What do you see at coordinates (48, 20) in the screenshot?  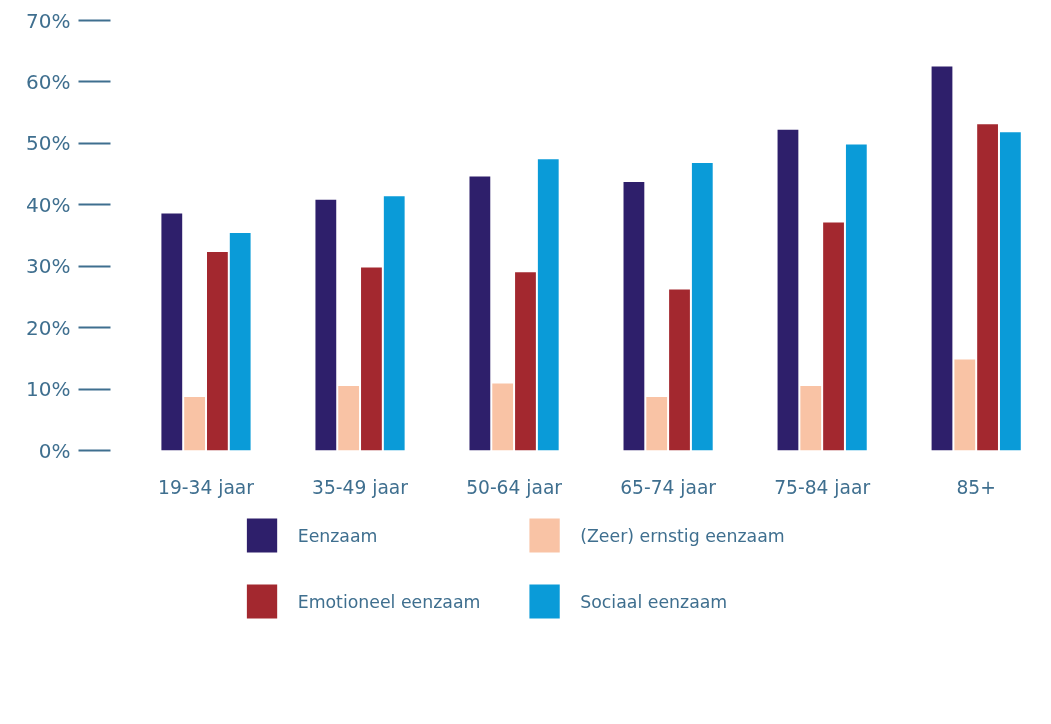 I see `y-tick-label: 70%` at bounding box center [48, 20].